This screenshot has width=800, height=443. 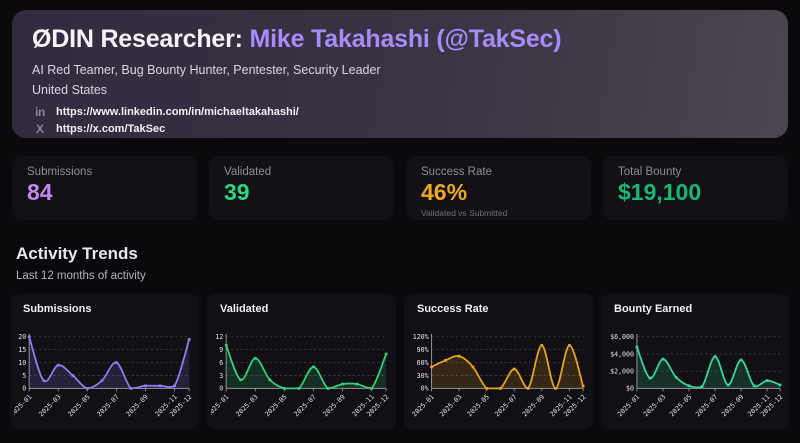 What do you see at coordinates (423, 376) in the screenshot?
I see `svg-text: 30%` at bounding box center [423, 376].